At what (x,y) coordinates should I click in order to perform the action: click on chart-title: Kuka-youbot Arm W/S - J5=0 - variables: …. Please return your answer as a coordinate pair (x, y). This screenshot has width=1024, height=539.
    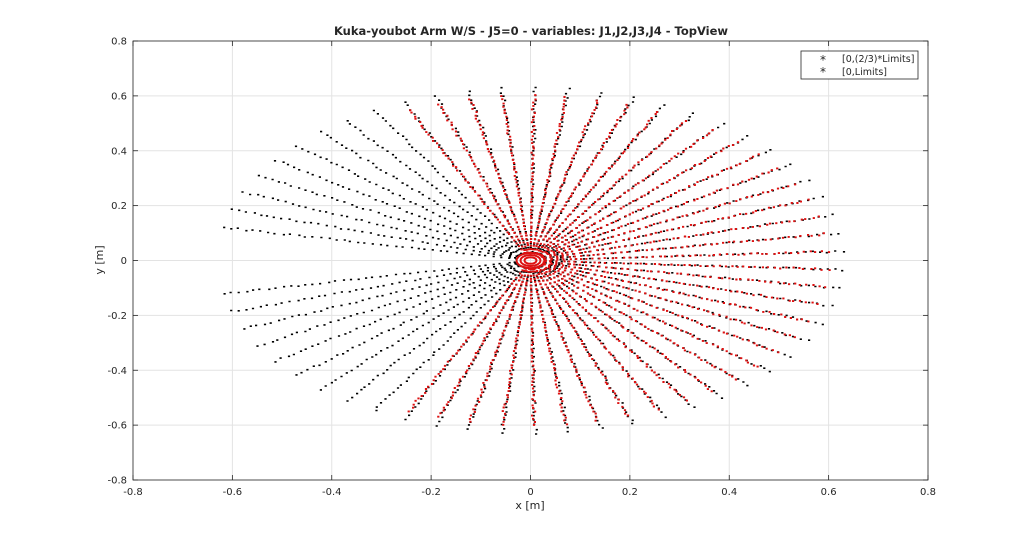
    Looking at the image, I should click on (531, 31).